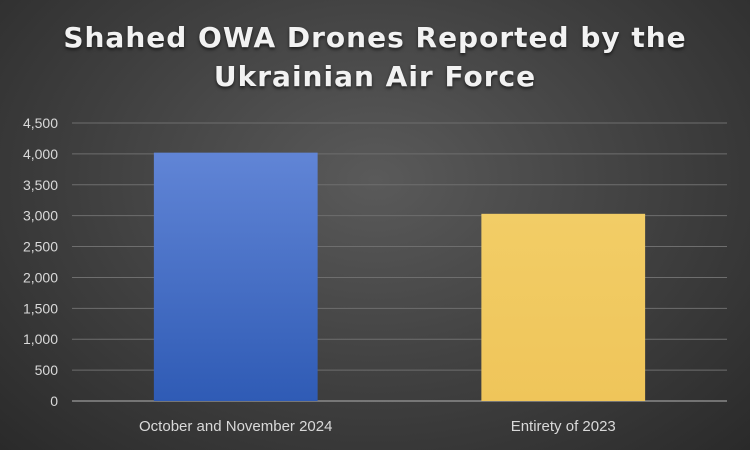 This screenshot has width=750, height=450. What do you see at coordinates (47, 370) in the screenshot?
I see `y-tick-label: 500` at bounding box center [47, 370].